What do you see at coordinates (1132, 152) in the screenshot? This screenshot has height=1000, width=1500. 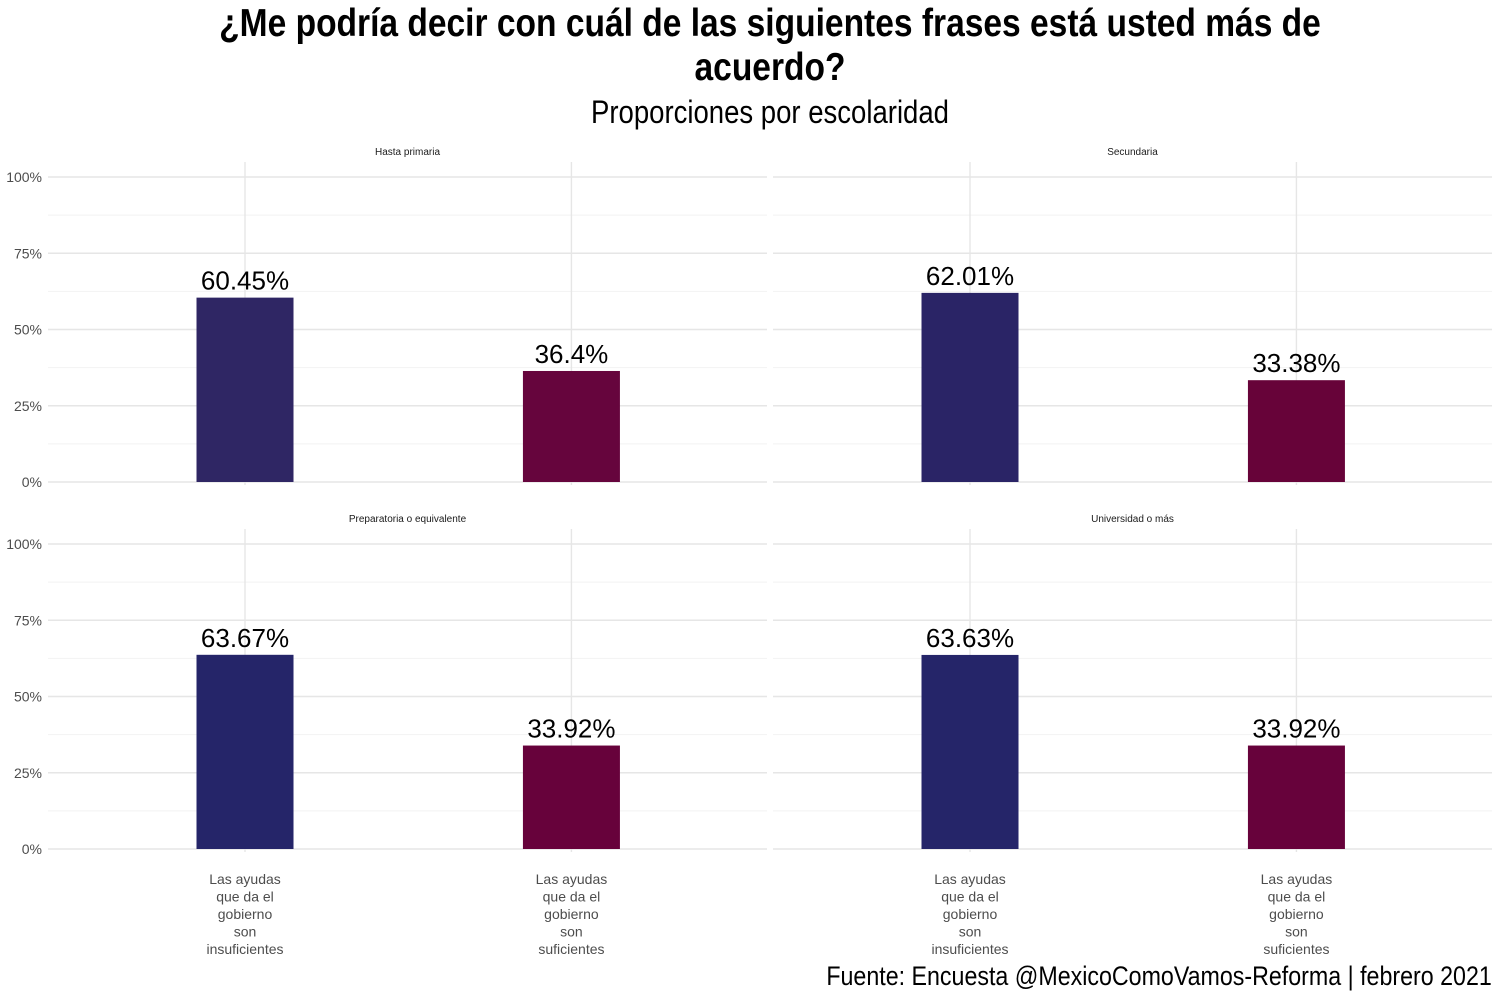 I see `facet-strip-label: Secundaria` at bounding box center [1132, 152].